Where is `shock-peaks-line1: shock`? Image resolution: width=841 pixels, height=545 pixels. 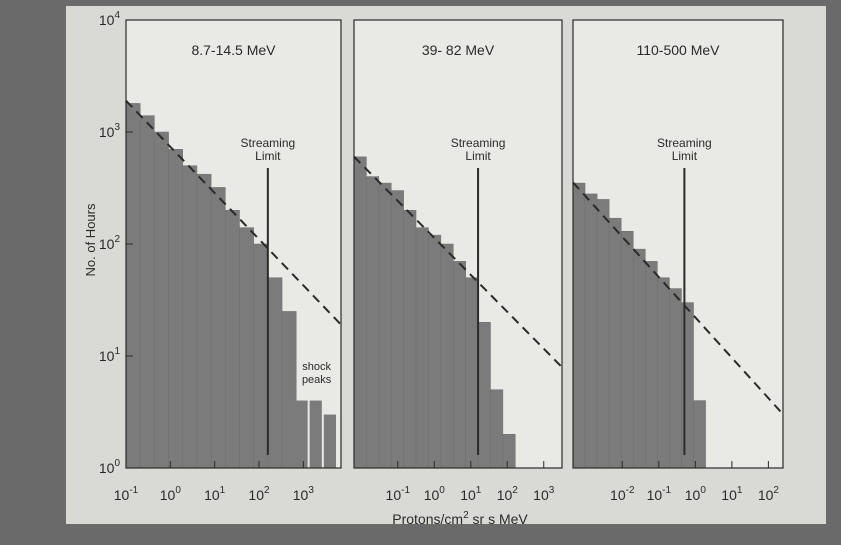
shock-peaks-line1: shock is located at coordinates (316, 367).